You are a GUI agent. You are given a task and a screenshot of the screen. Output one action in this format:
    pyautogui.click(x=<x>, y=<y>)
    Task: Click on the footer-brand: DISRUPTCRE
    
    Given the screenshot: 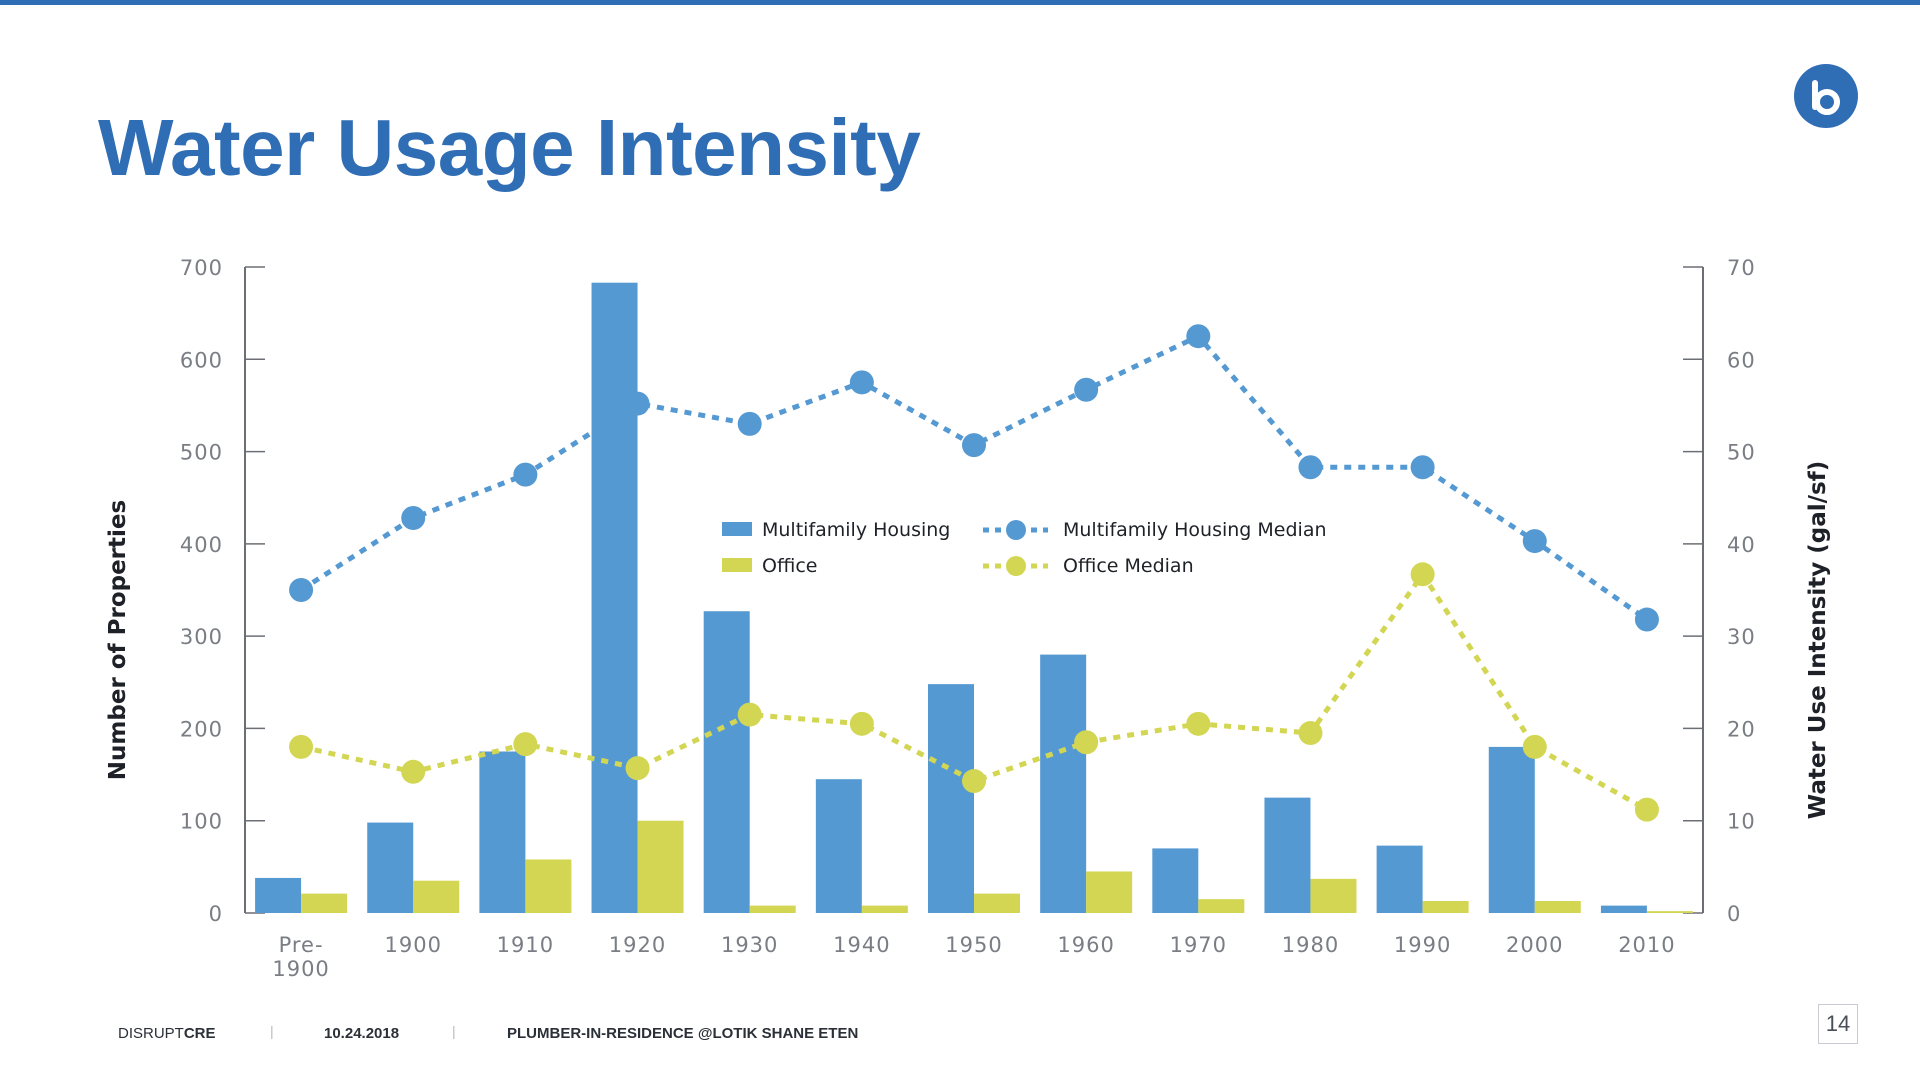 What is the action you would take?
    pyautogui.click(x=167, y=1033)
    